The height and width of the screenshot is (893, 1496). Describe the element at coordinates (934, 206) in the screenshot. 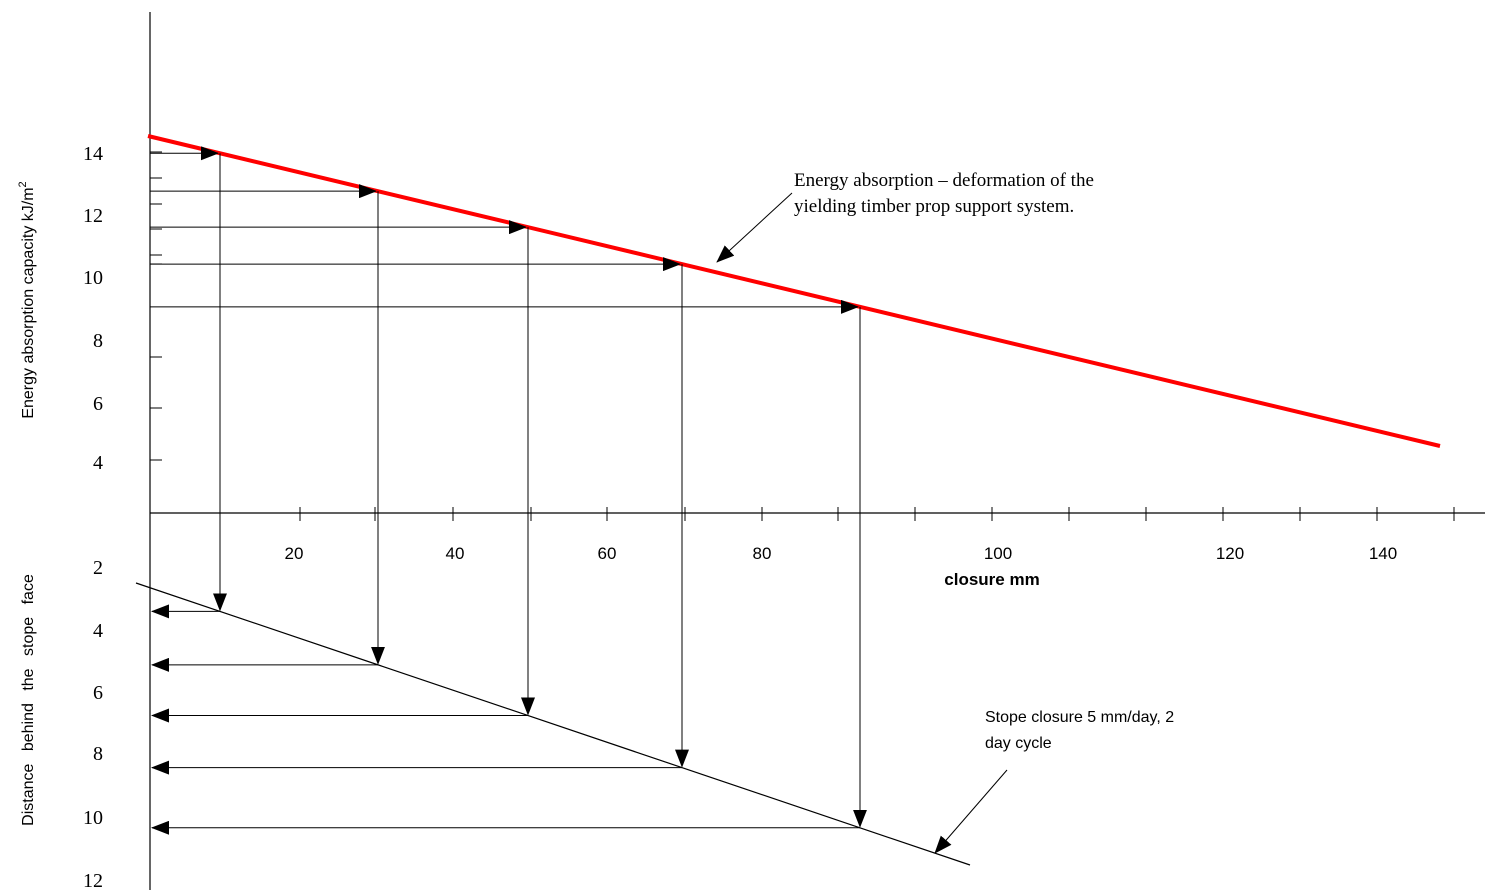

I see `red-line-annotation-line2: yielding timber prop support system.` at that location.